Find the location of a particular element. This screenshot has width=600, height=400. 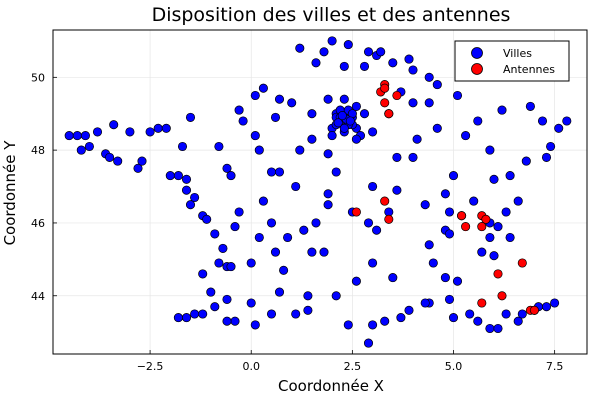

legend-marker-antennes is located at coordinates (477, 69).